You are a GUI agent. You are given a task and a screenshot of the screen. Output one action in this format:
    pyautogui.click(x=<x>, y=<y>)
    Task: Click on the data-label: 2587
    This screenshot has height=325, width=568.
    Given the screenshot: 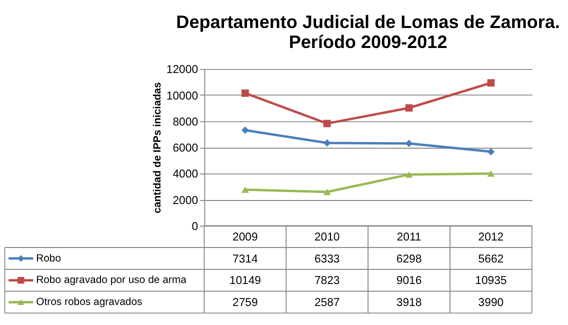 What is the action you would take?
    pyautogui.click(x=327, y=302)
    